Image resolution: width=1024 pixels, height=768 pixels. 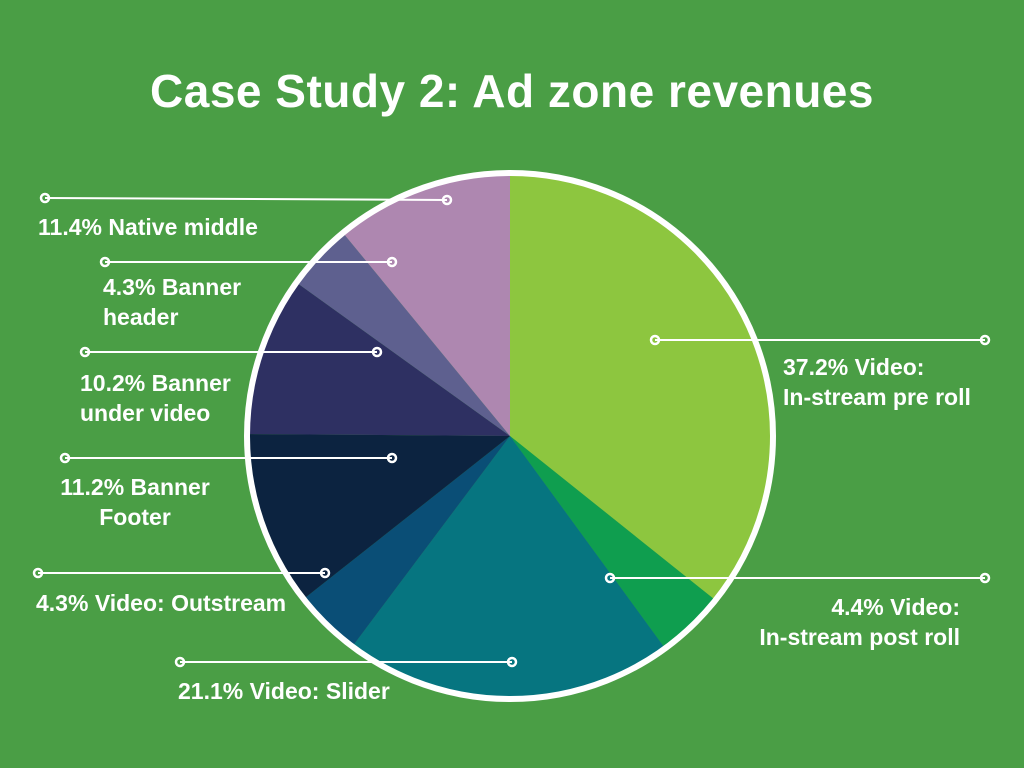 What do you see at coordinates (284, 691) in the screenshot?
I see `slice-label-video-slider: 21.1% Video: Slider` at bounding box center [284, 691].